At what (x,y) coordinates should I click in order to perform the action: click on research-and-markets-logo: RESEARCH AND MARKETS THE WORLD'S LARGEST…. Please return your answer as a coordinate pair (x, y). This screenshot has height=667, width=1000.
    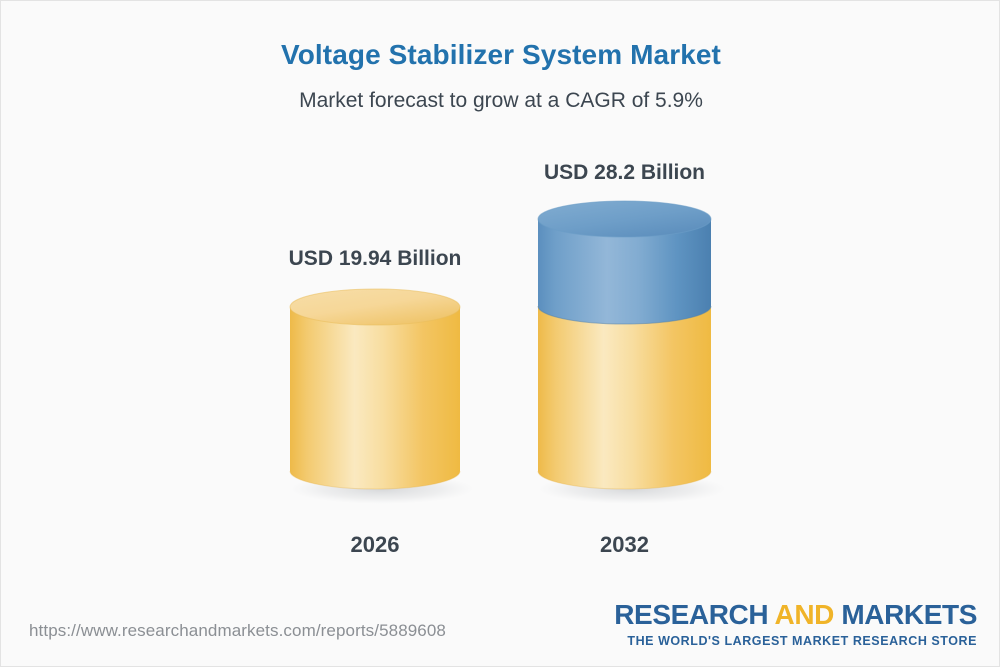
    Looking at the image, I should click on (795, 625).